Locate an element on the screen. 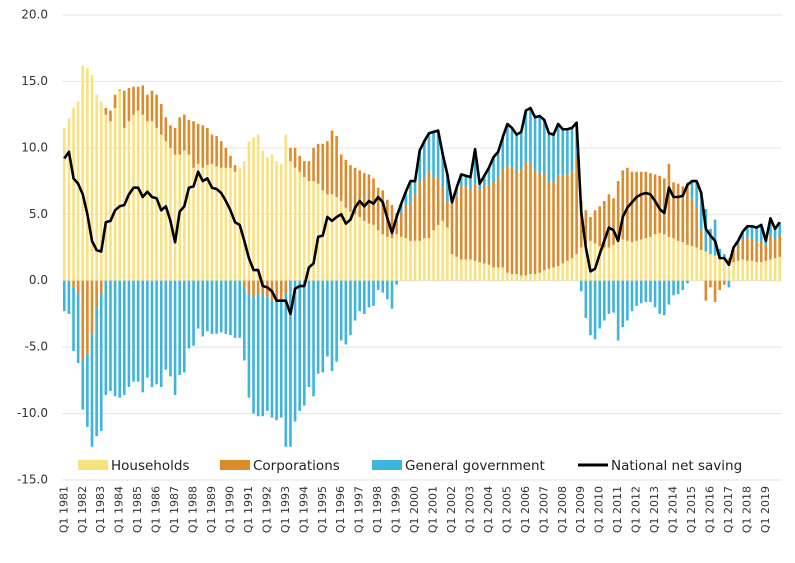  legend-swatch is located at coordinates (93, 465).